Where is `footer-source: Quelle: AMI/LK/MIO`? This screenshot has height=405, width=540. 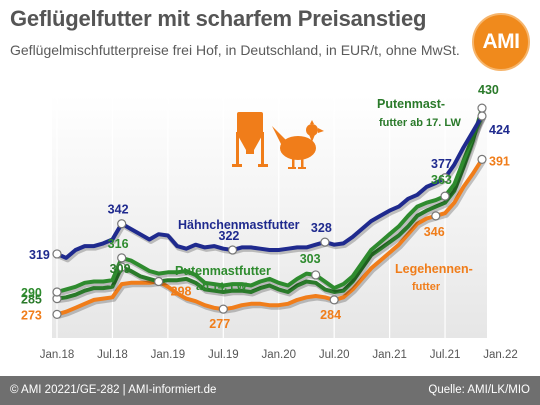
footer-source: Quelle: AMI/LK/MIO is located at coordinates (479, 390).